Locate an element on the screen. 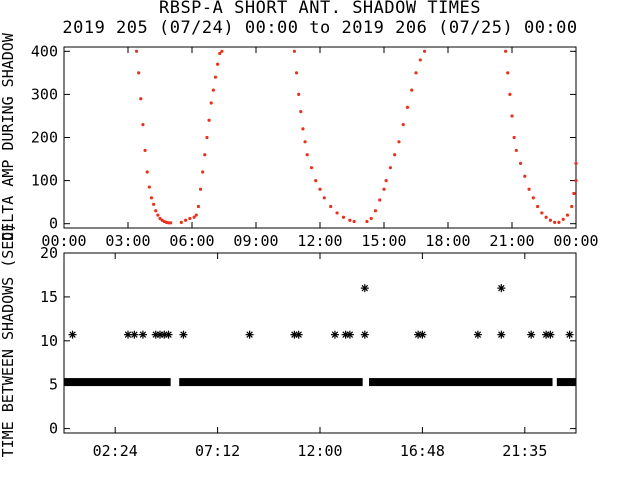  delta-amp-x-tick-label: 03:00 is located at coordinates (127, 241).